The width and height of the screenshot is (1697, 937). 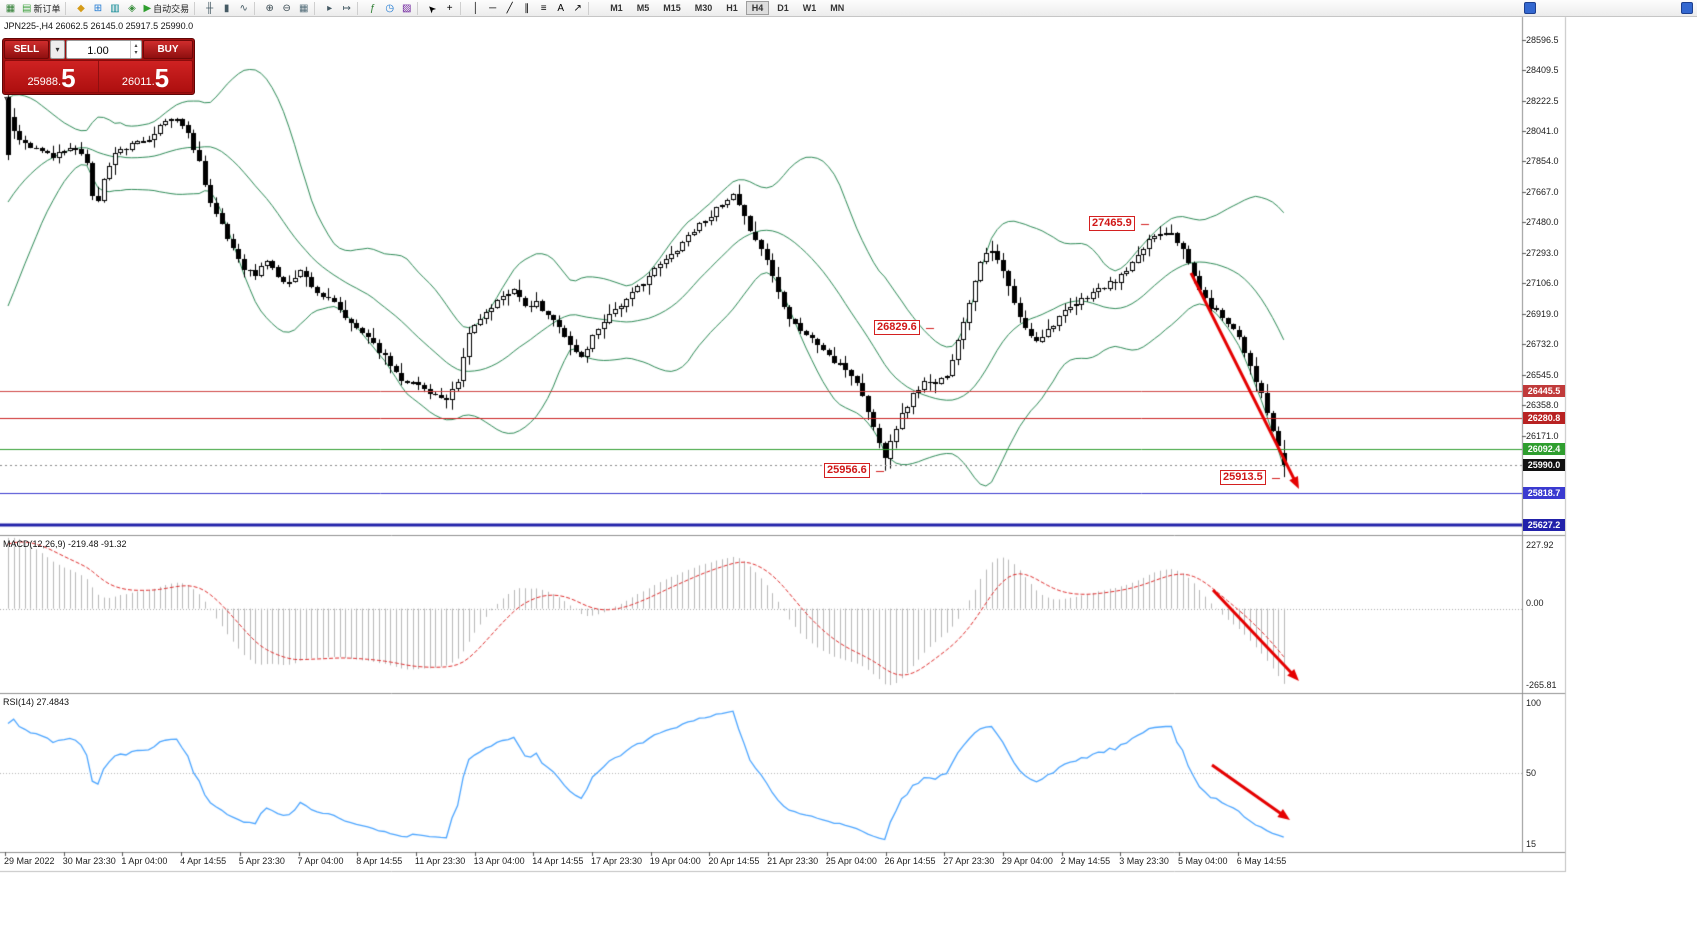 I want to click on timeframe-m5-button: M5, so click(x=643, y=8).